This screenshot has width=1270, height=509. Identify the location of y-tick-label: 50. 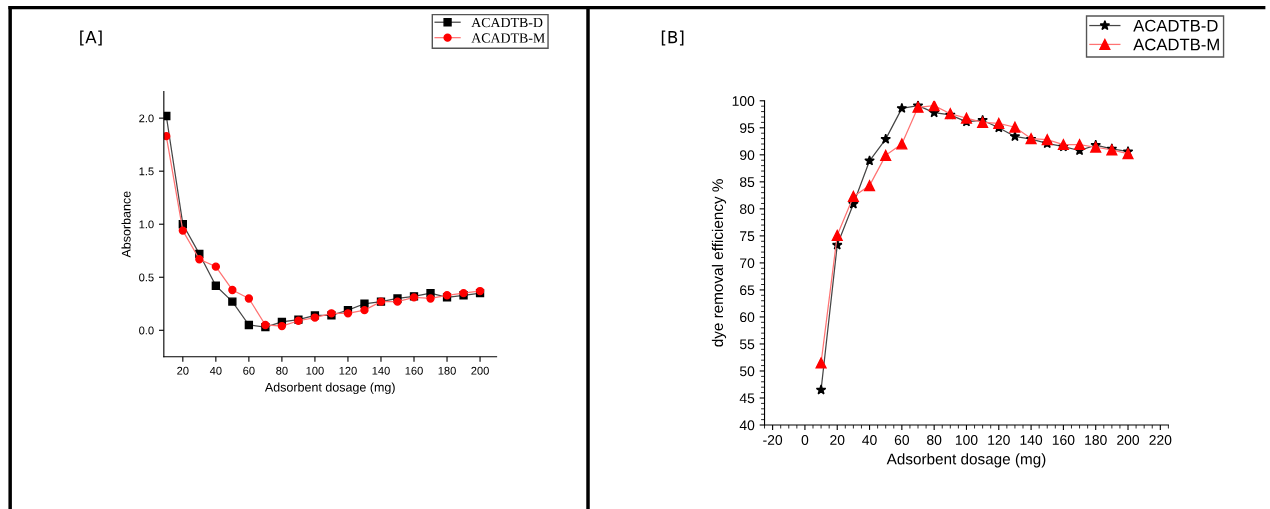
(747, 371).